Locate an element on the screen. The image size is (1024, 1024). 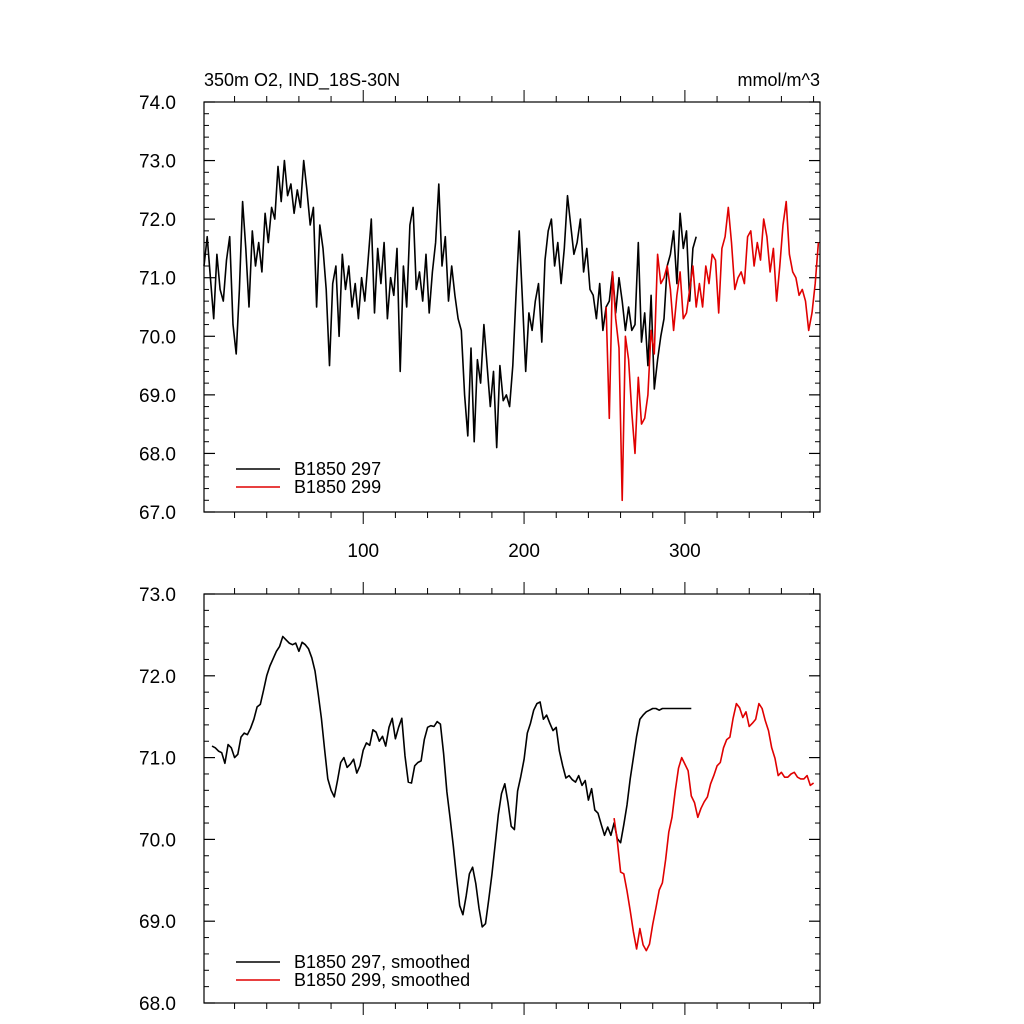
units-label: mmol/m^3 is located at coordinates (779, 80).